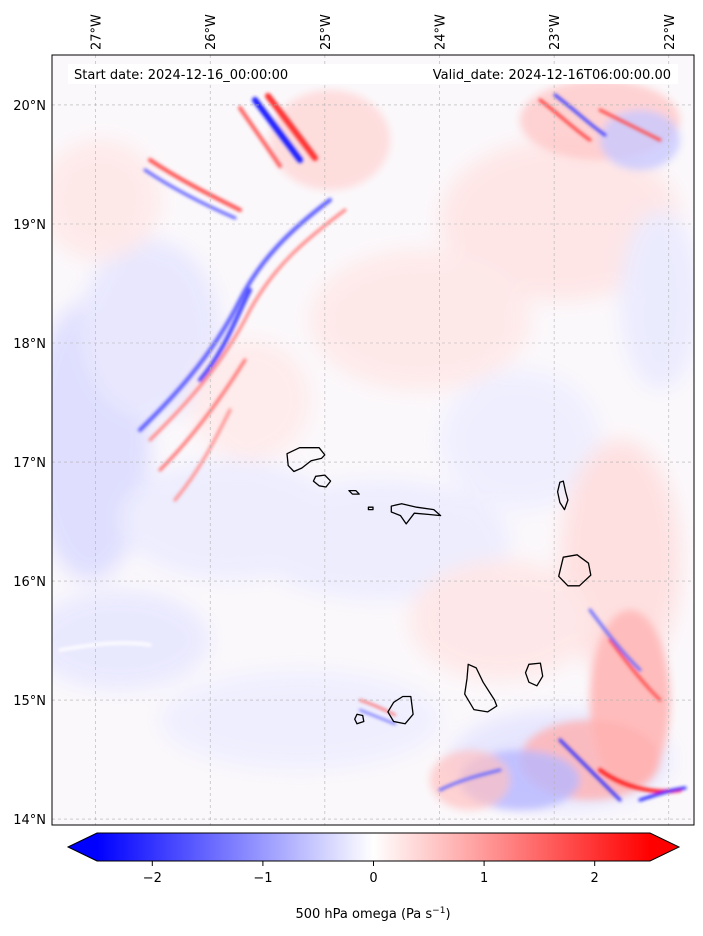 This screenshot has height=936, width=703. Describe the element at coordinates (29, 582) in the screenshot. I see `lat-tick-label: 16°N` at that location.